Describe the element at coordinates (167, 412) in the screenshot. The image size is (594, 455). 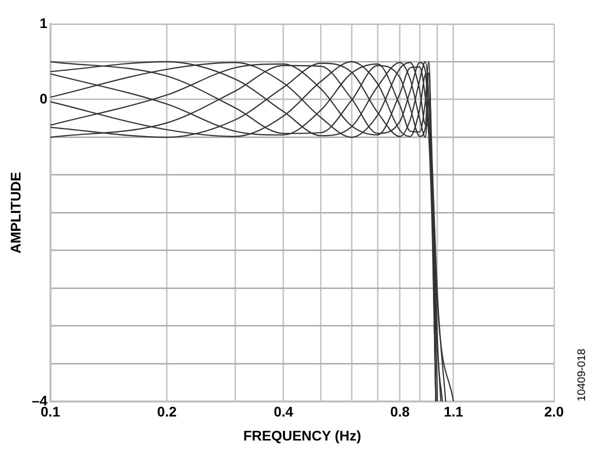
I see `x-tick-label: 0.2` at that location.